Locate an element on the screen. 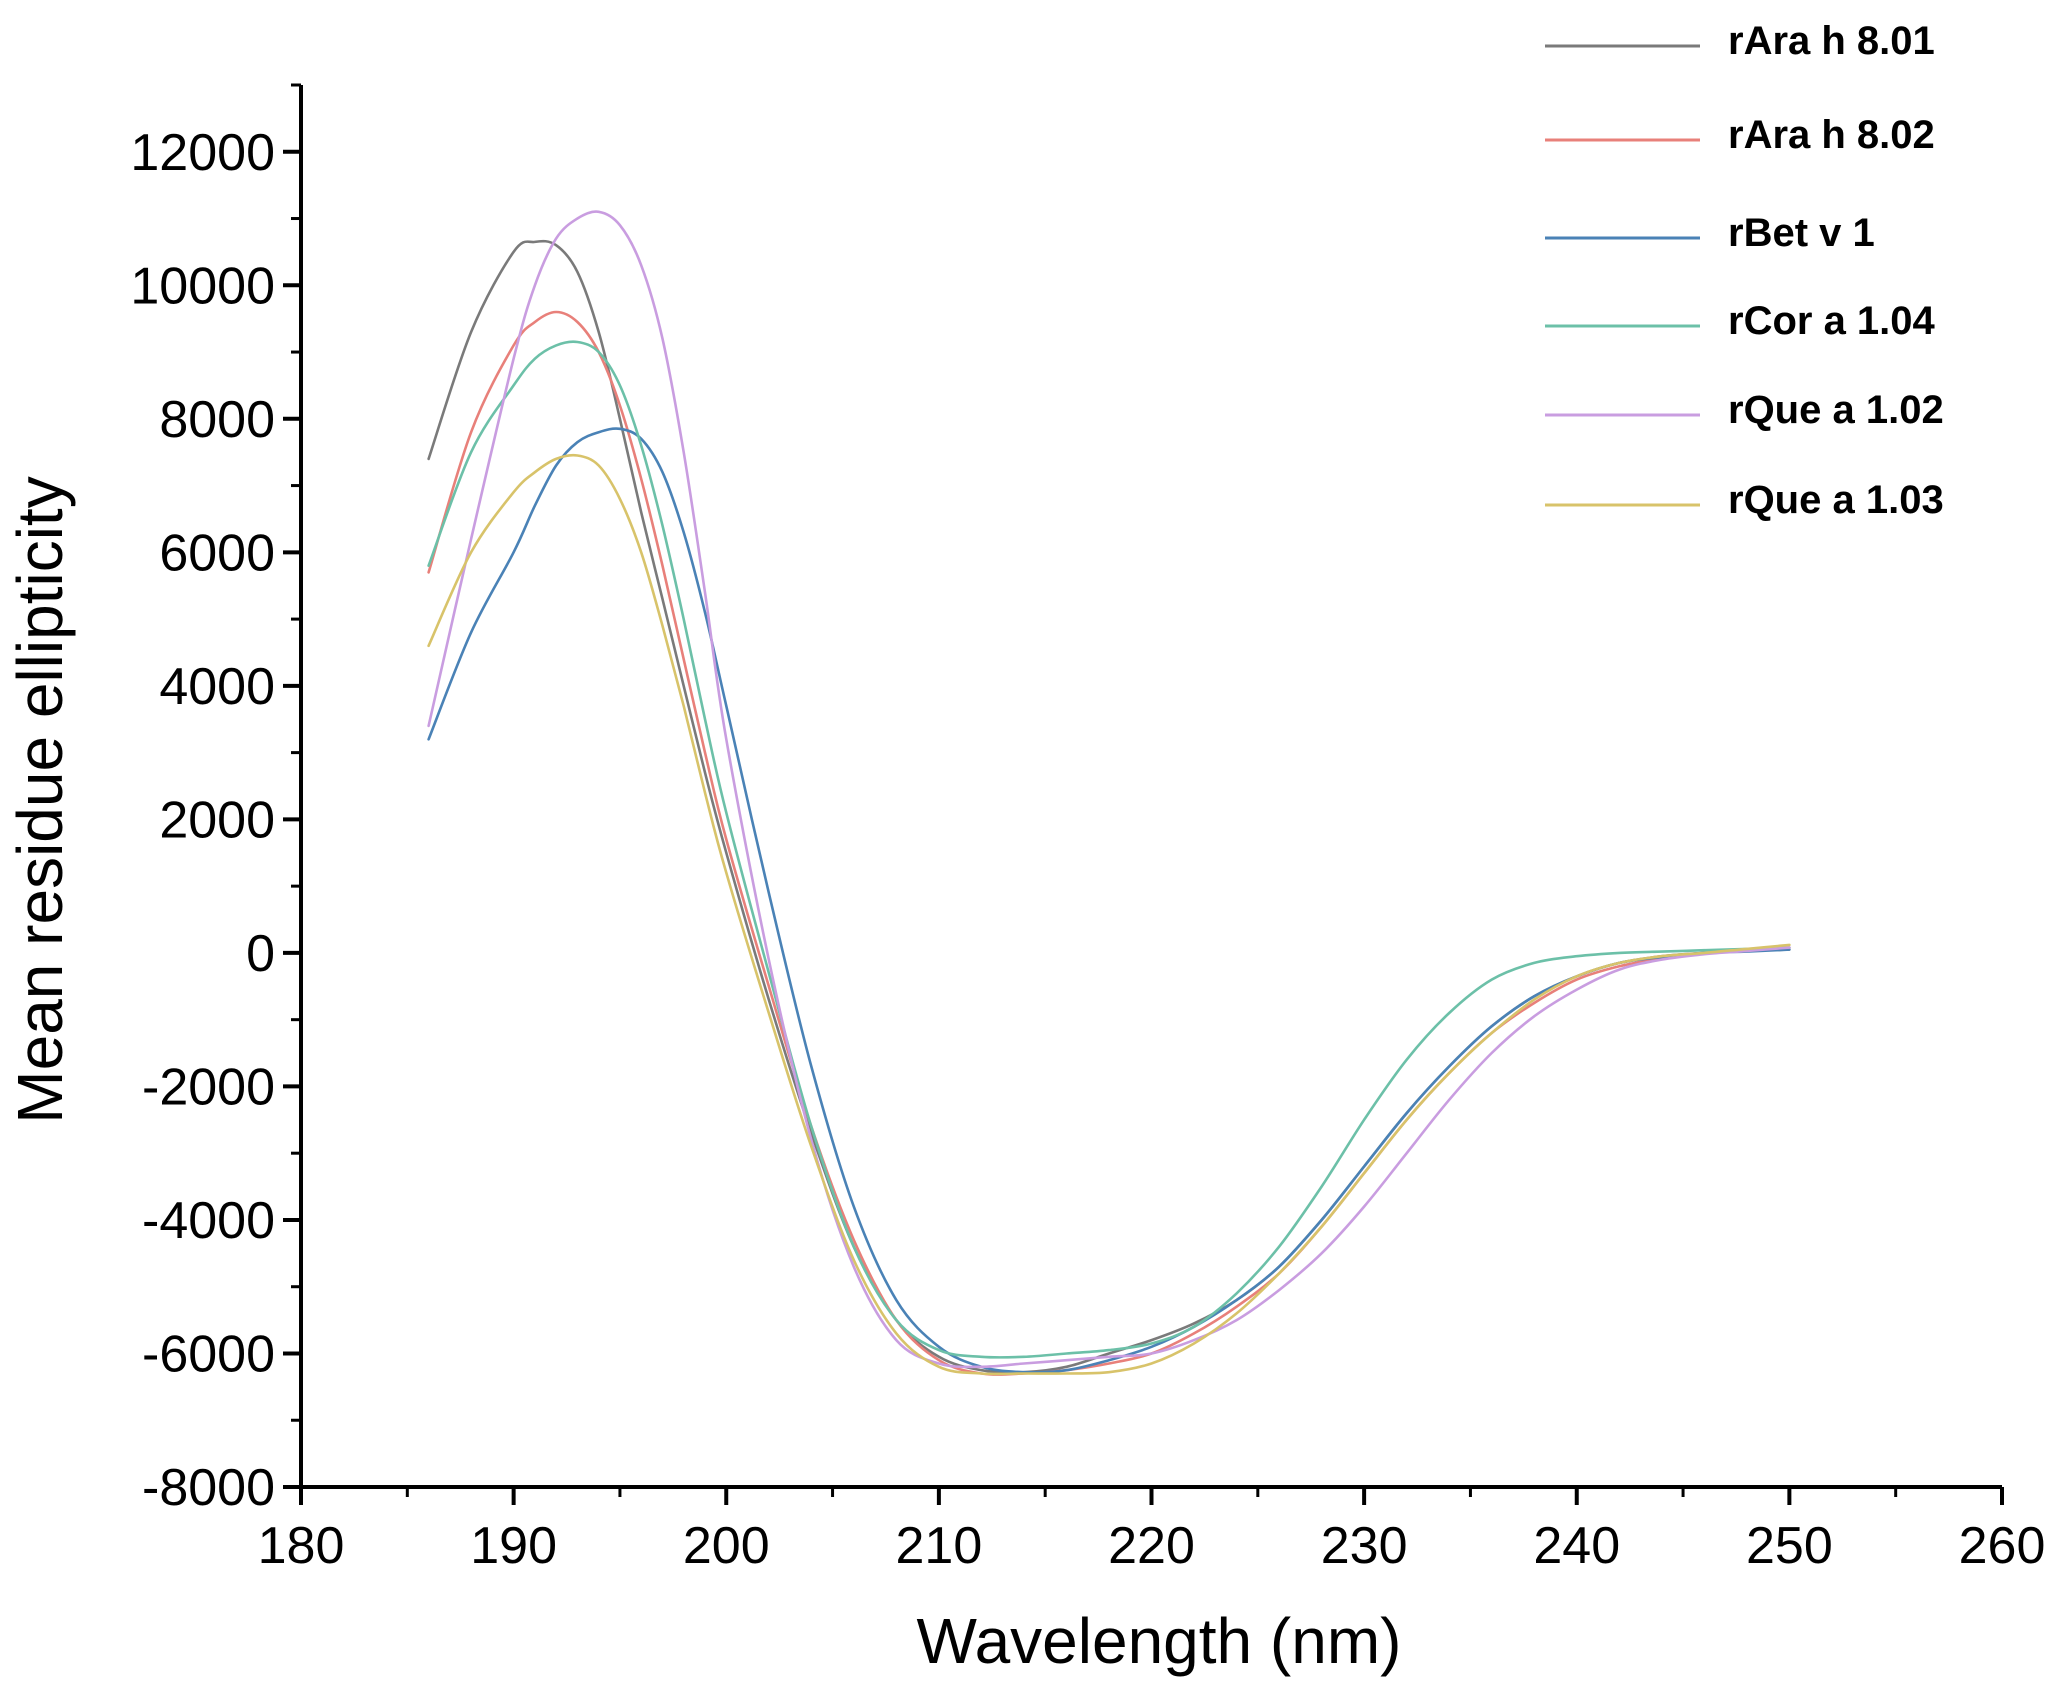  x-tick-label: 220 is located at coordinates (1151, 1546).